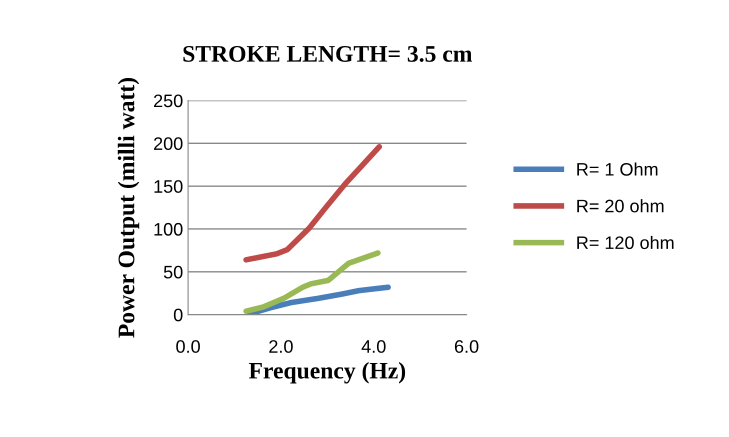 The width and height of the screenshot is (729, 437). What do you see at coordinates (173, 272) in the screenshot?
I see `y-tick-label: 50` at bounding box center [173, 272].